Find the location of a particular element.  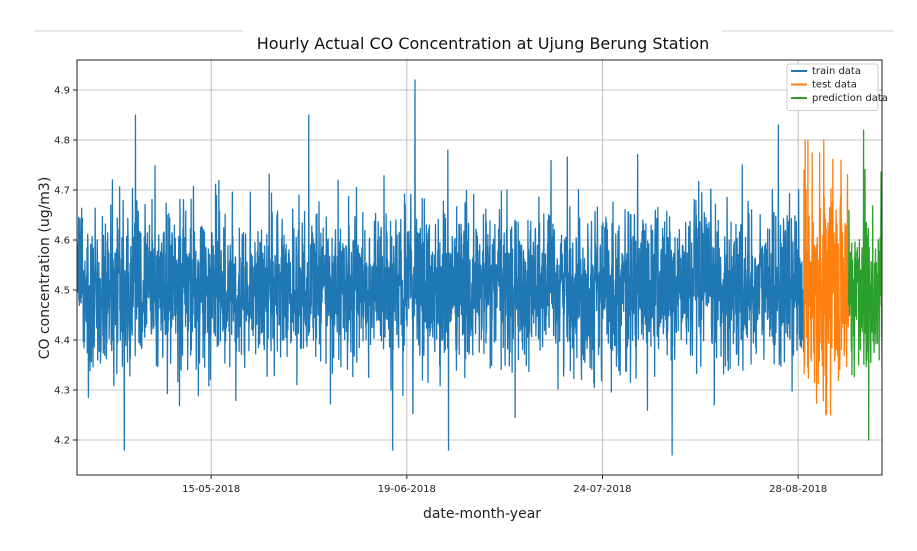

legend-frame is located at coordinates (832, 87).